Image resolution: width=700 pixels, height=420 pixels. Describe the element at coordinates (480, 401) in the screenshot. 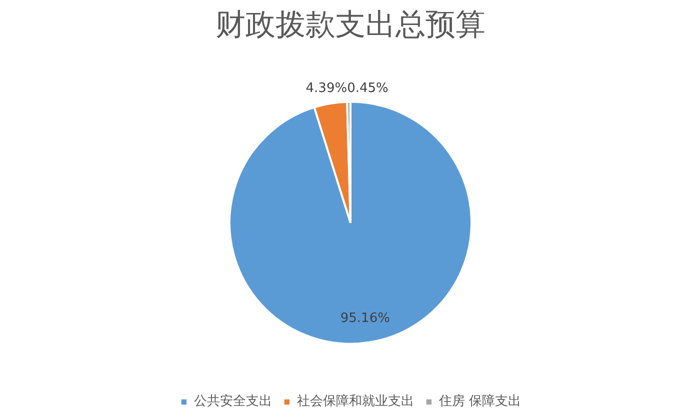

I see `legend-label: 住房 保障支出` at that location.